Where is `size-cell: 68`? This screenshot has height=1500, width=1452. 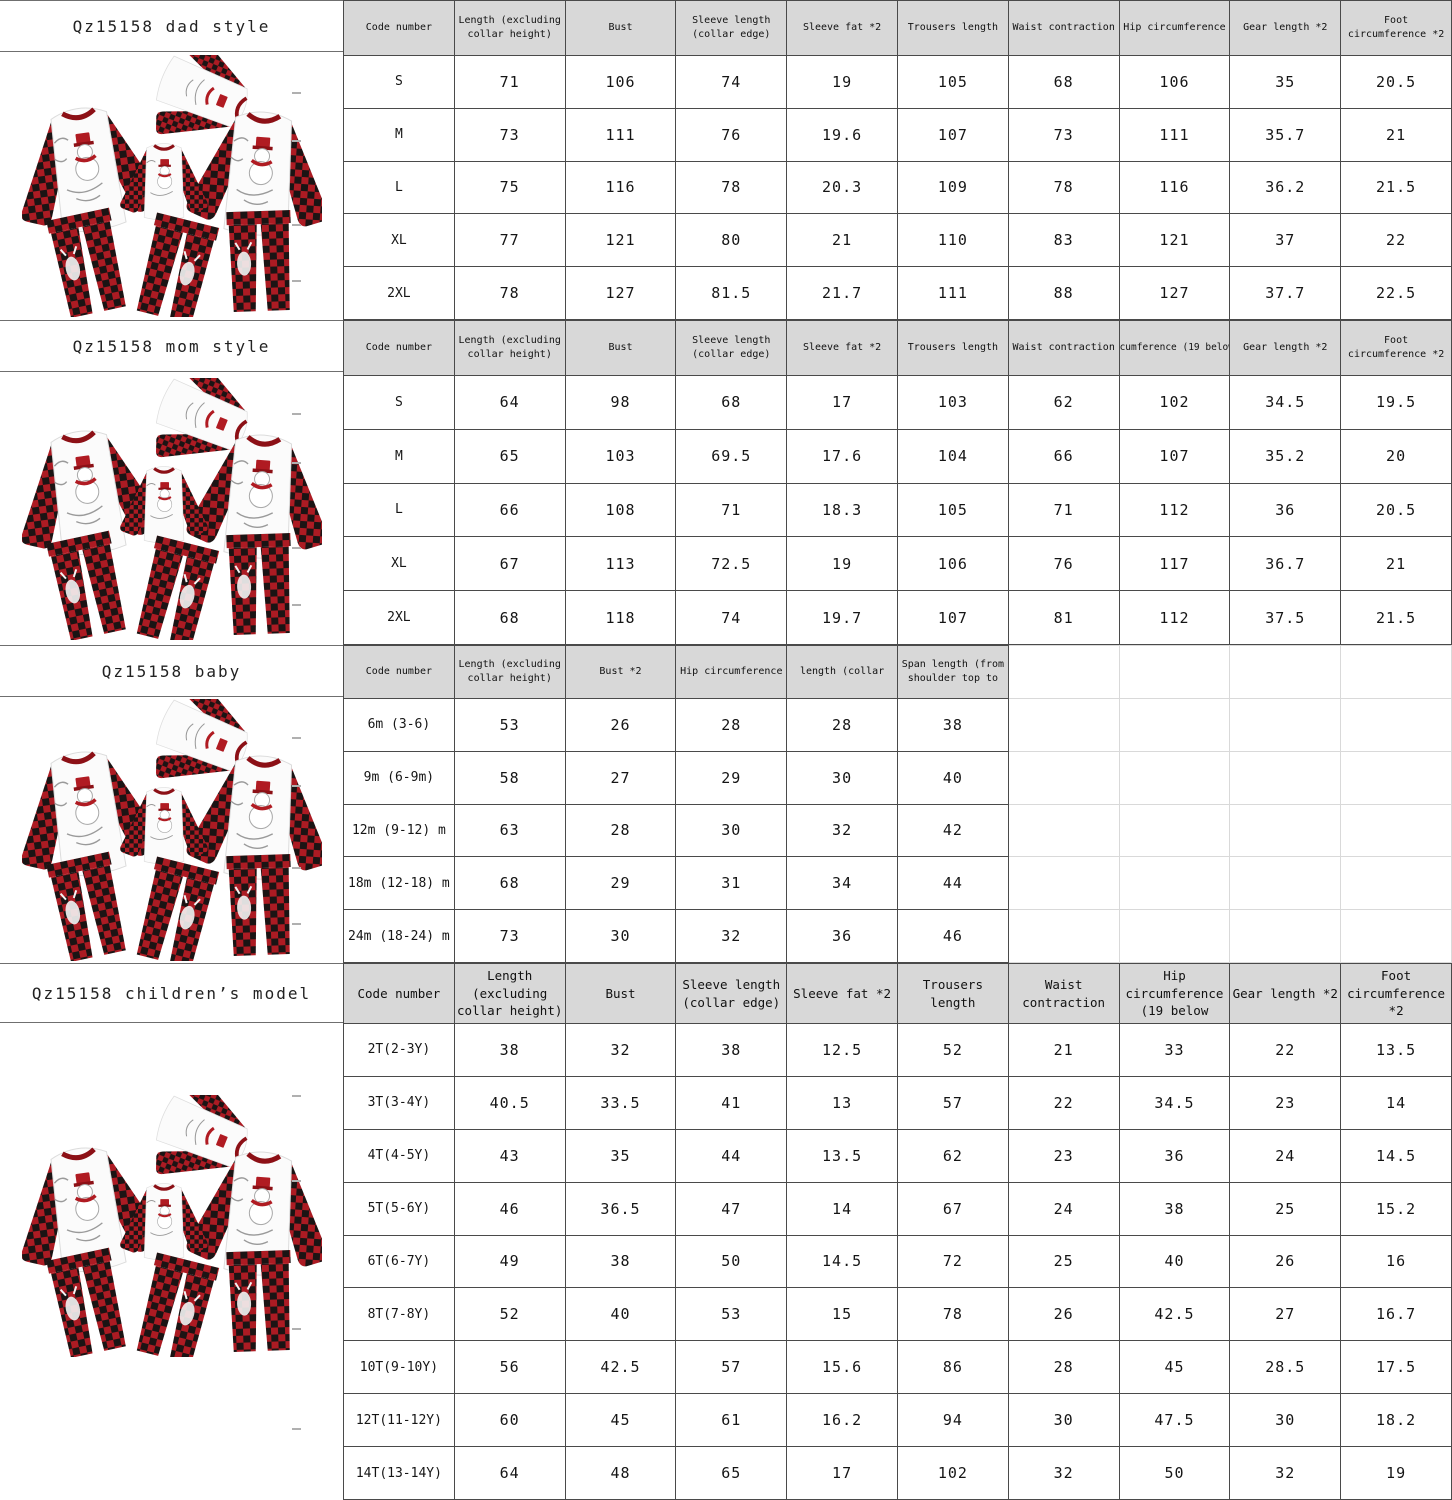
size-cell: 68 is located at coordinates (509, 617).